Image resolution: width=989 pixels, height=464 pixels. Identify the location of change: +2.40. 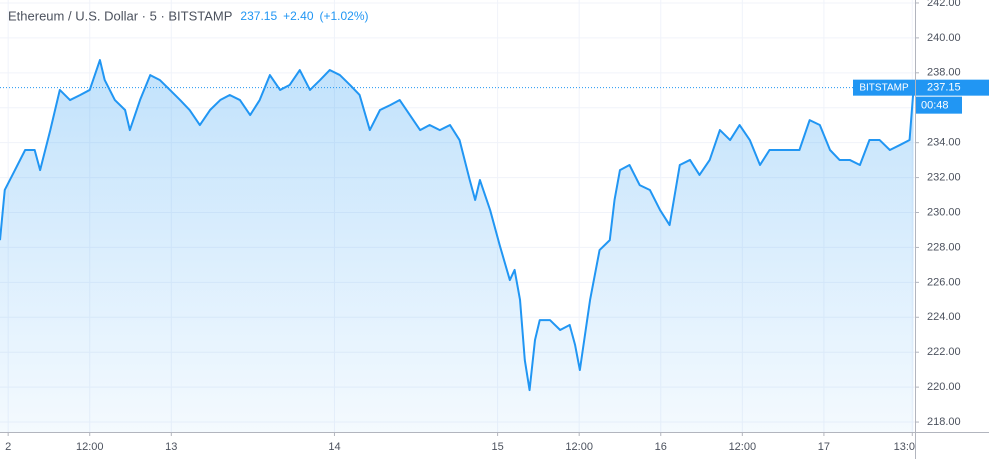
(298, 16).